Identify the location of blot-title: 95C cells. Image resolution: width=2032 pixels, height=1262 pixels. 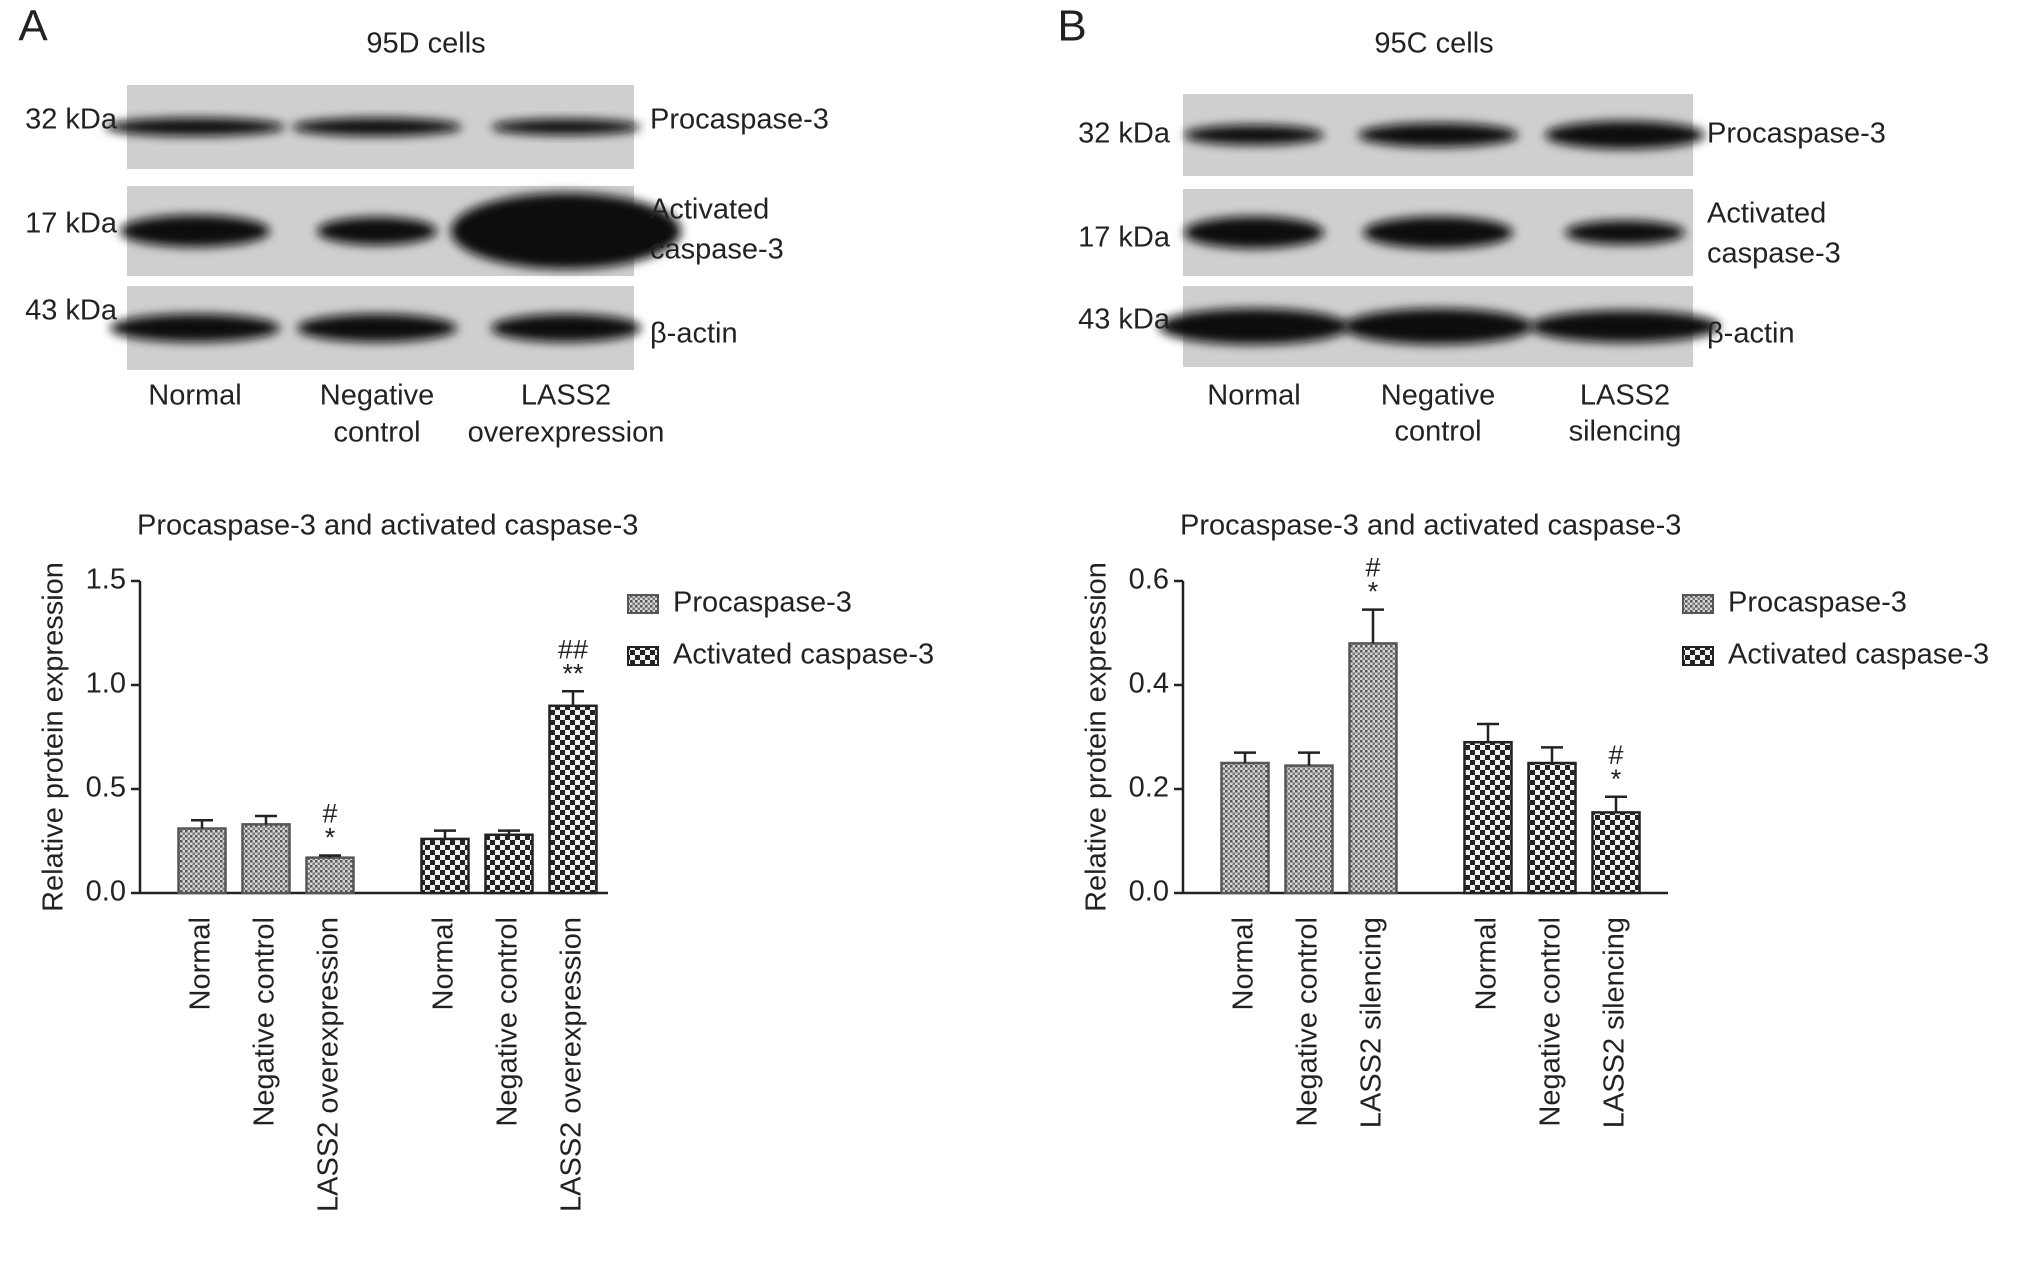
(1433, 44).